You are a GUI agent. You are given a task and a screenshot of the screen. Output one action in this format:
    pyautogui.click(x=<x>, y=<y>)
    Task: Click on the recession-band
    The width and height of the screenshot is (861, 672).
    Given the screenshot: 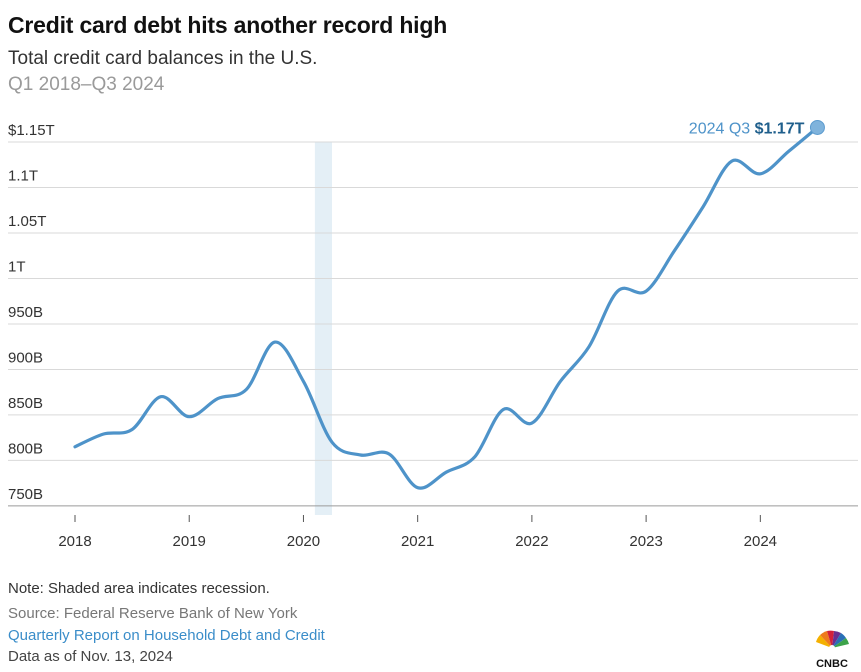 What is the action you would take?
    pyautogui.click(x=323, y=328)
    